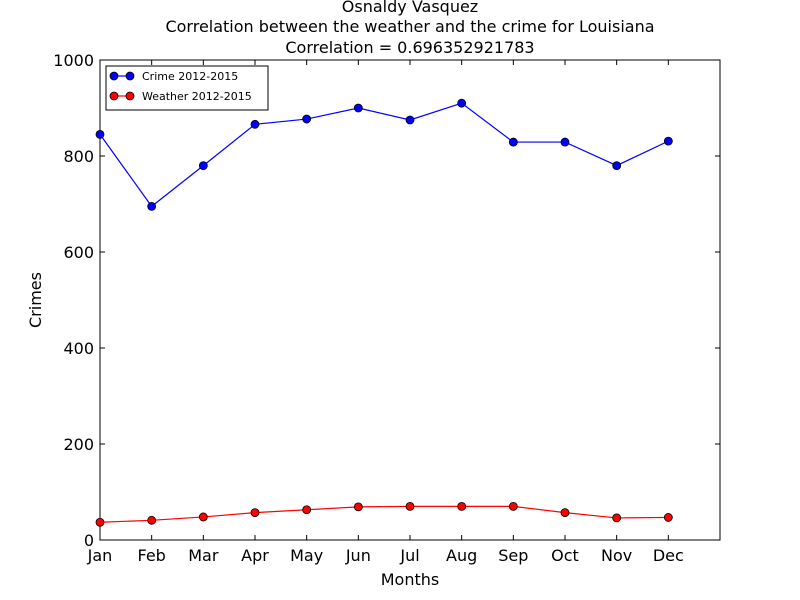  I want to click on x-tick-label: Oct, so click(565, 555).